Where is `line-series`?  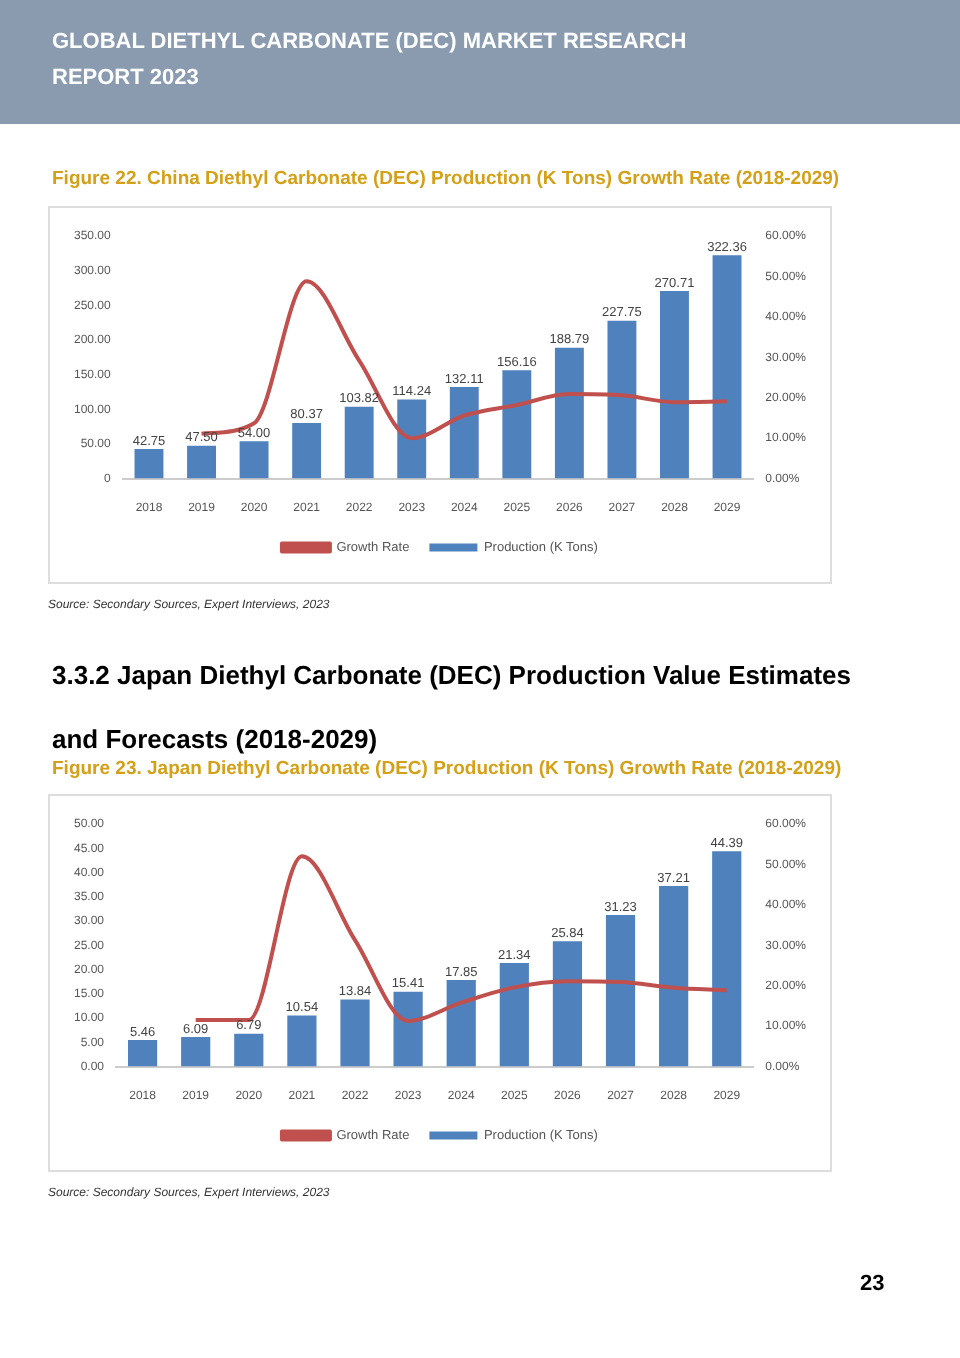
line-series is located at coordinates (461, 938).